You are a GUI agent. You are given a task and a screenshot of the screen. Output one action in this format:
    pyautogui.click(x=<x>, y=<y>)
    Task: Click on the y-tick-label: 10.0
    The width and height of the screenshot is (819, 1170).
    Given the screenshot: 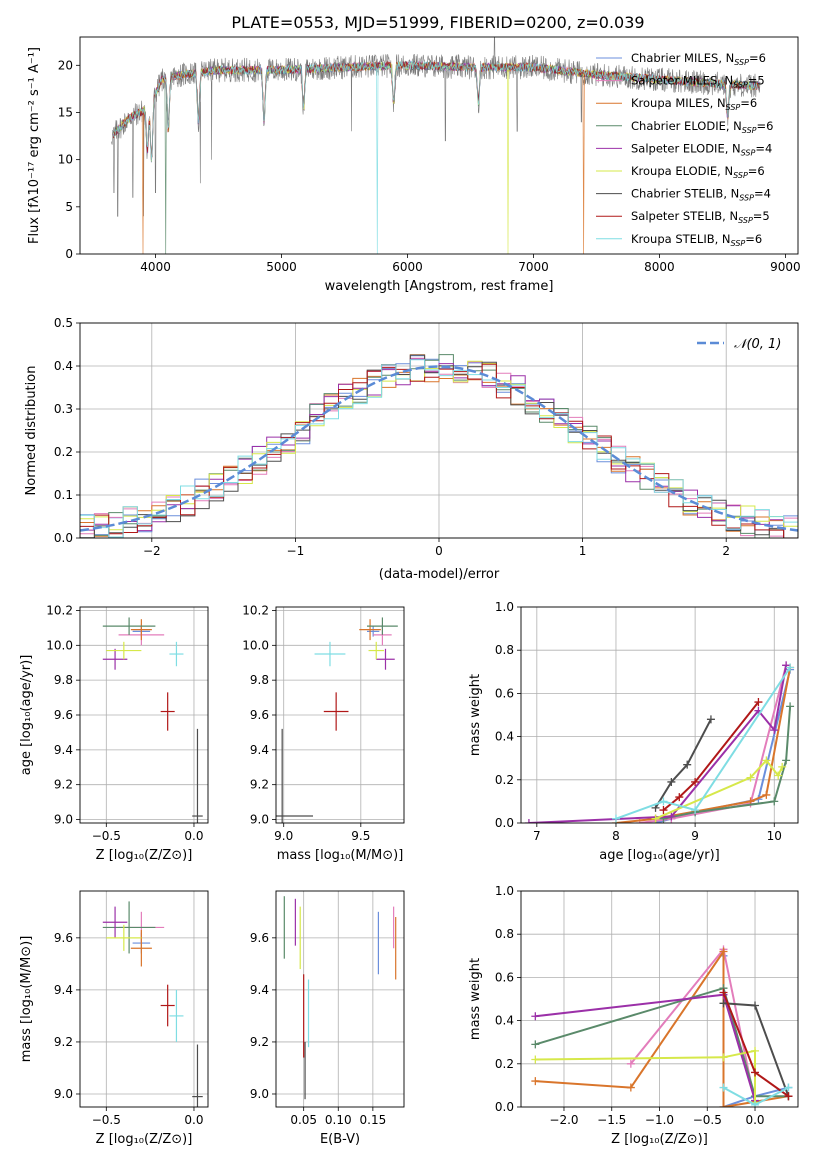 What is the action you would take?
    pyautogui.click(x=255, y=645)
    